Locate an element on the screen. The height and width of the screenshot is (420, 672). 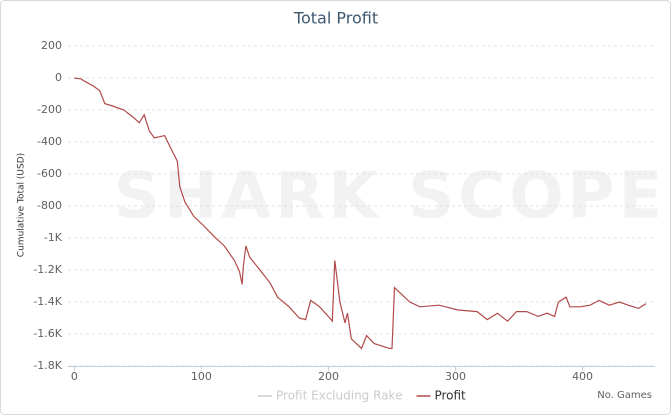
x-tick-label: 100 is located at coordinates (201, 376).